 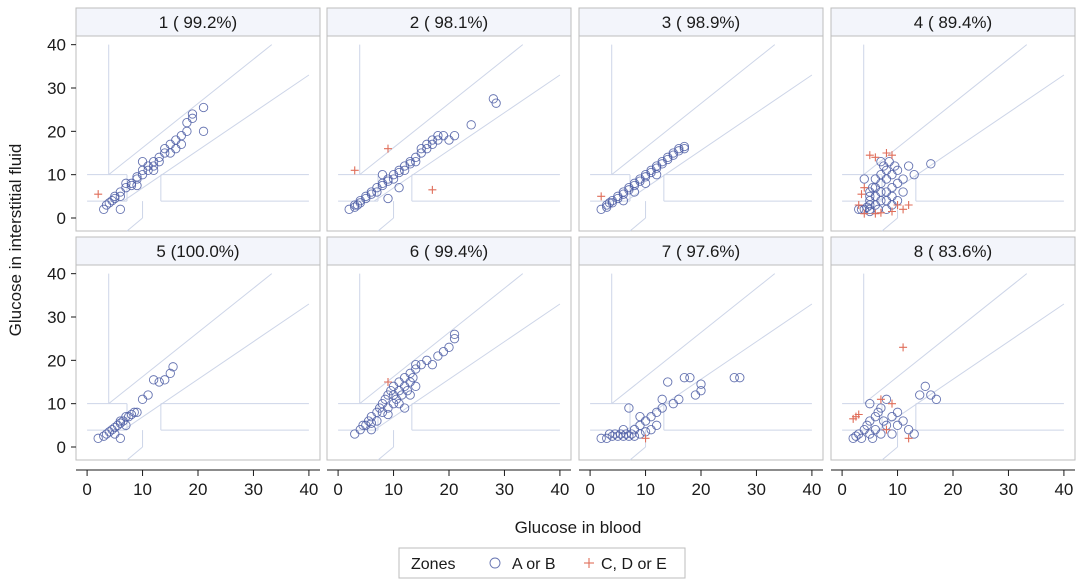 What do you see at coordinates (198, 22) in the screenshot?
I see `panel-title: 1 ( 99.2%)` at bounding box center [198, 22].